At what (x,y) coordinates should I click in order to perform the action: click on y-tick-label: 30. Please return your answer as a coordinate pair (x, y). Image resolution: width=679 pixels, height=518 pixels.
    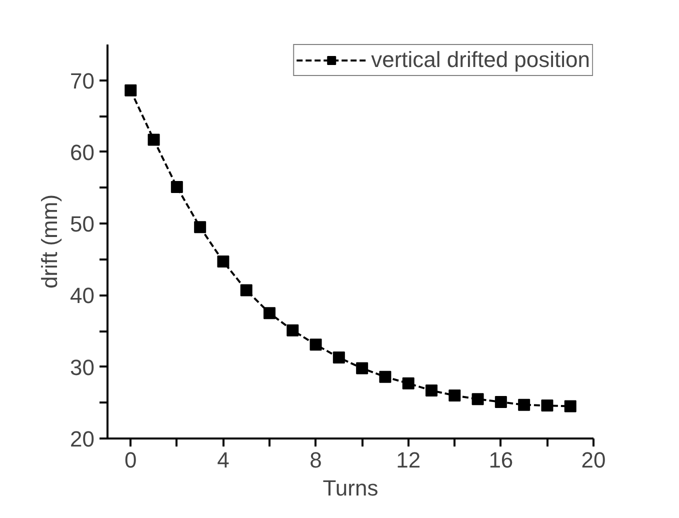
    Looking at the image, I should click on (82, 367).